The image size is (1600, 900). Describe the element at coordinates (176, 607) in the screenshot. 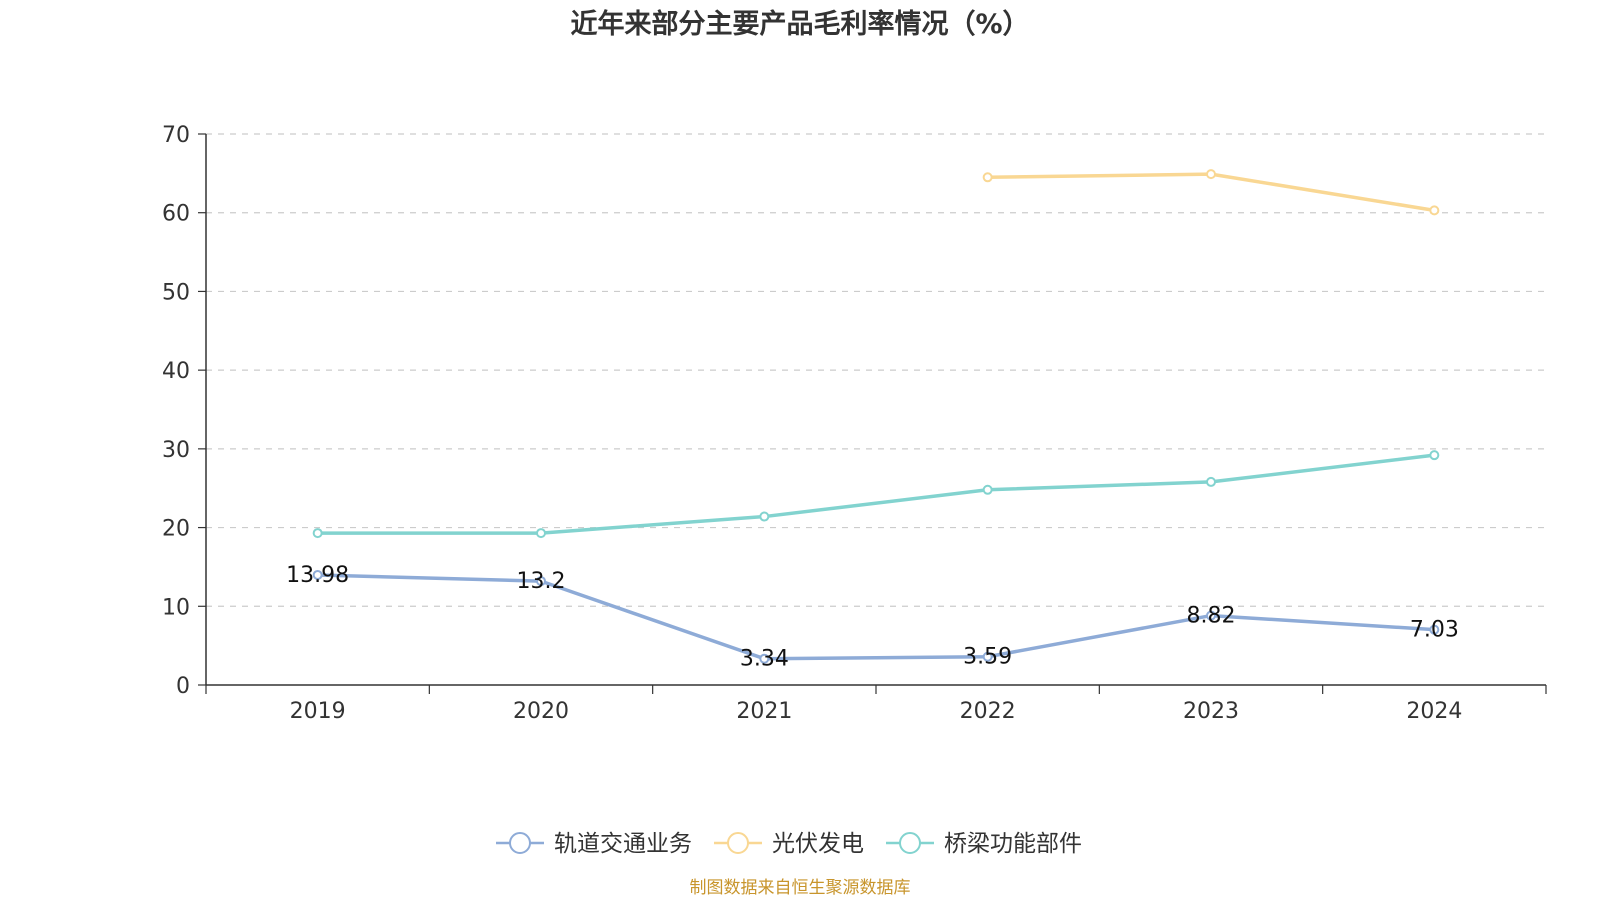

I see `y-tick-label: 10` at that location.